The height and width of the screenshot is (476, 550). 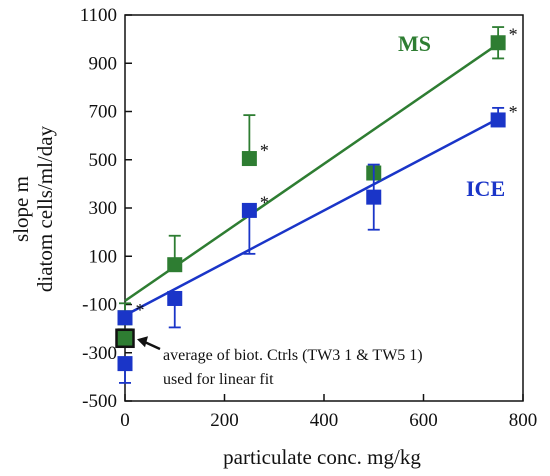 I want to click on y-tick-label: 1100, so click(x=98, y=15).